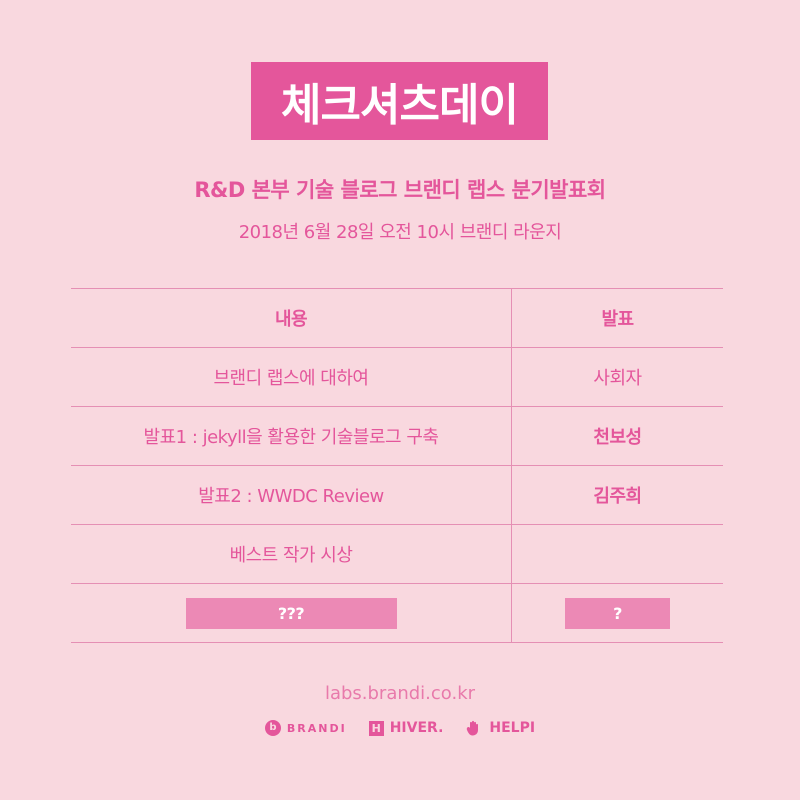 This screenshot has height=800, width=800. I want to click on schedule-content: 브랜디 랩스에 대하여, so click(291, 377).